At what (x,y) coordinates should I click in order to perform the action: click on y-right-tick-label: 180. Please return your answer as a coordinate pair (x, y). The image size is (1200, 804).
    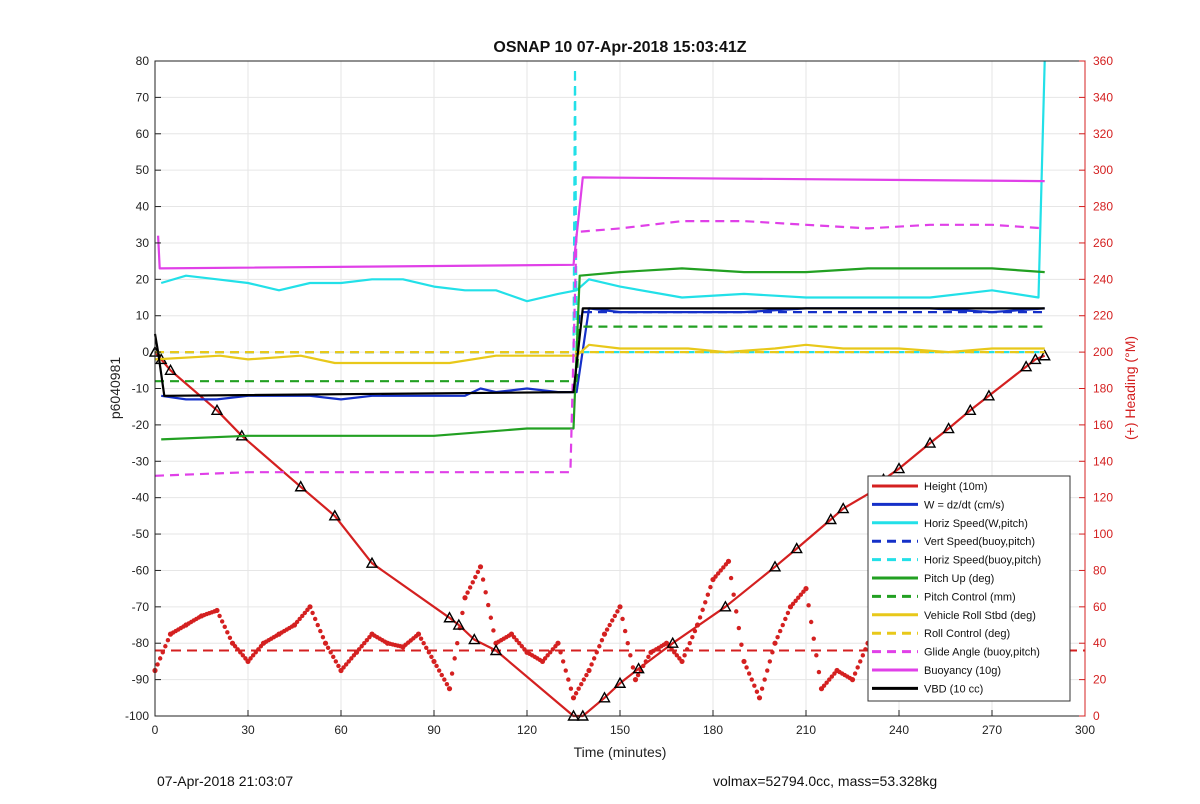
    Looking at the image, I should click on (1103, 389).